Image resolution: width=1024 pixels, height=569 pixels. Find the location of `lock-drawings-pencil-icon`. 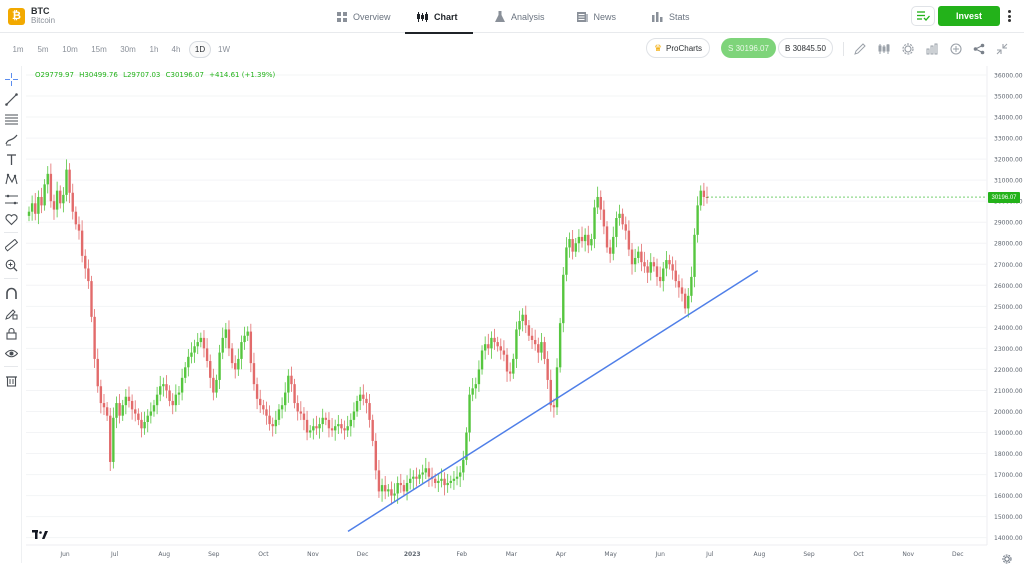

lock-drawings-pencil-icon is located at coordinates (11, 313).